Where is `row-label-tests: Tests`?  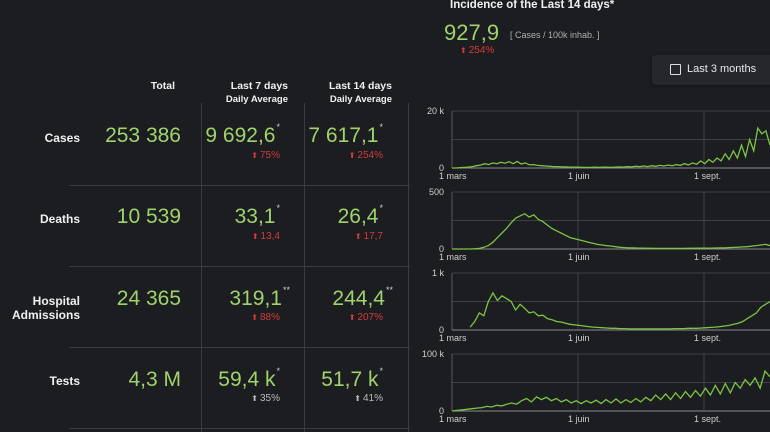 row-label-tests: Tests is located at coordinates (64, 381).